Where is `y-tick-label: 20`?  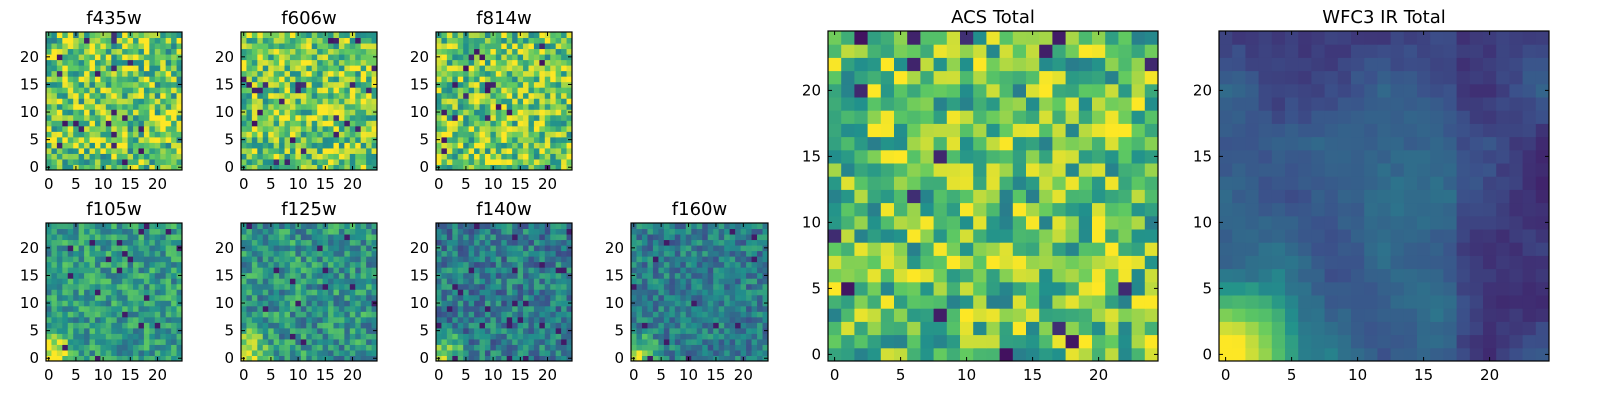 y-tick-label: 20 is located at coordinates (224, 248).